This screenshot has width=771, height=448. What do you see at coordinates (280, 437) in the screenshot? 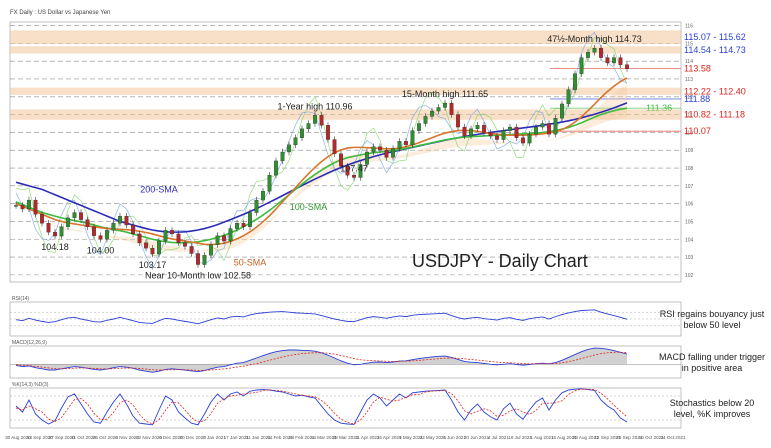
I see `x-tick-label: 14 Feb 2021` at bounding box center [280, 437].